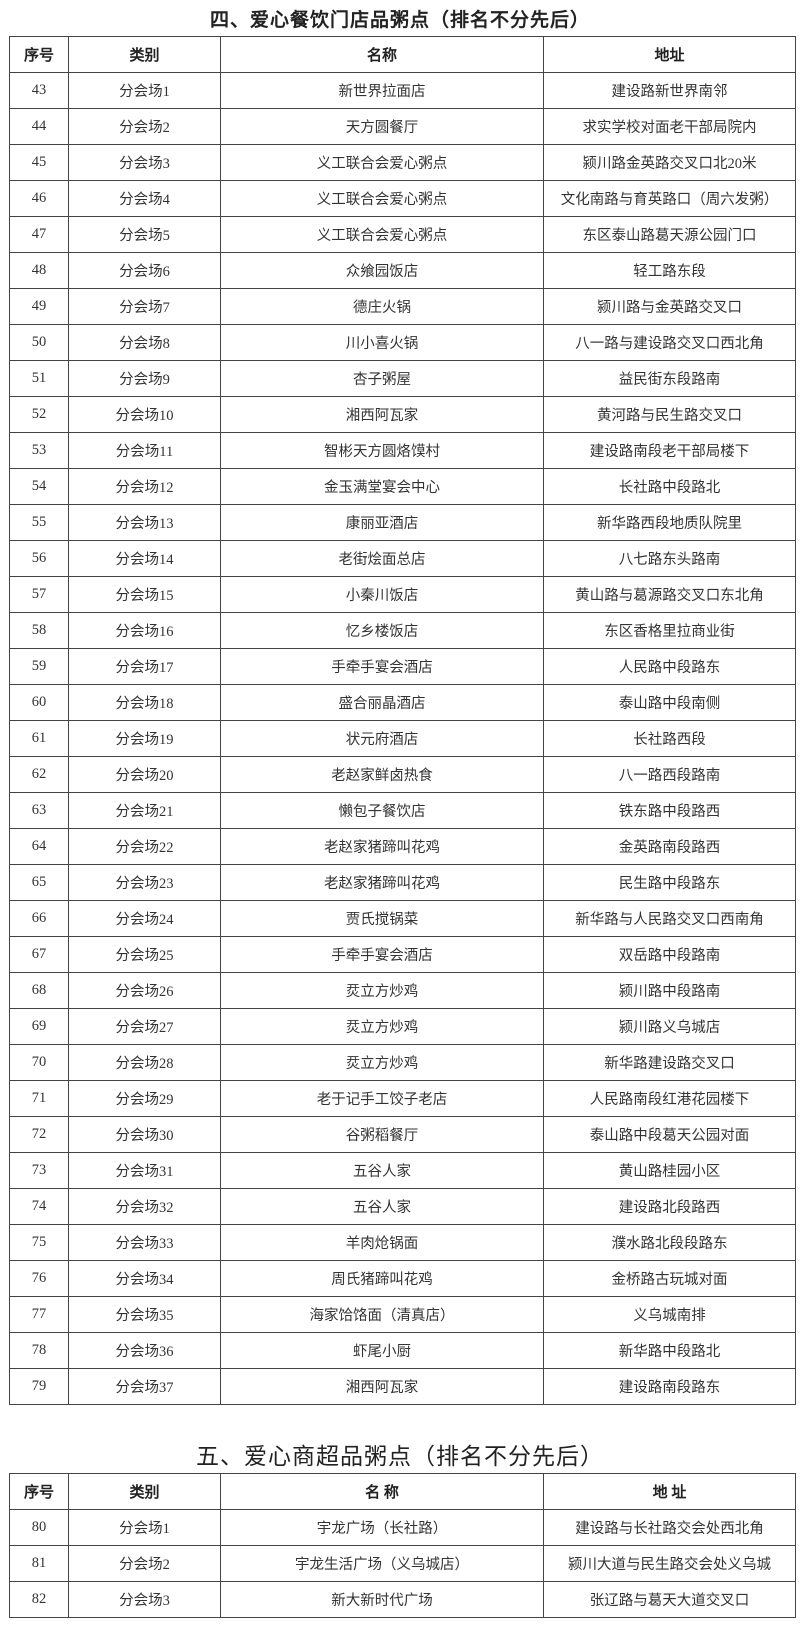 This screenshot has width=800, height=1630. I want to click on address-cell: 双岳路中段路南, so click(669, 954).